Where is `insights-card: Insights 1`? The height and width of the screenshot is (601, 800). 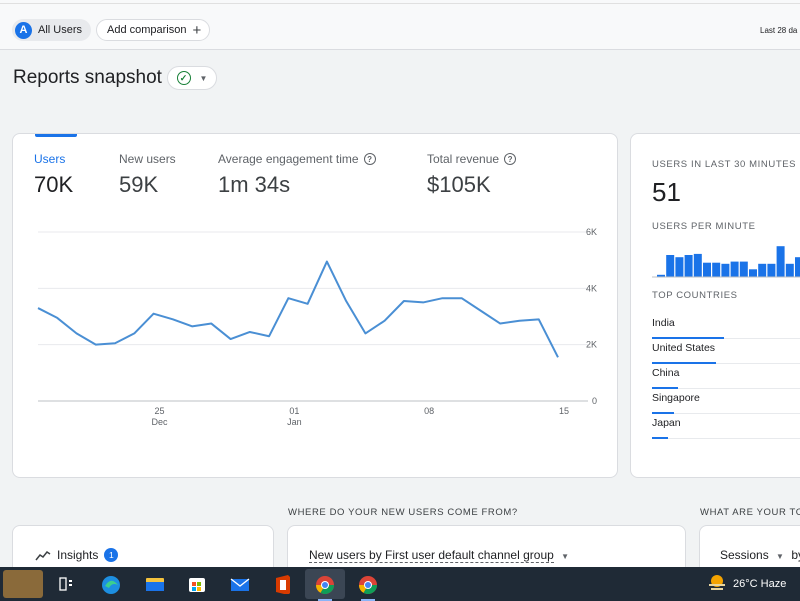 insights-card: Insights 1 is located at coordinates (143, 550).